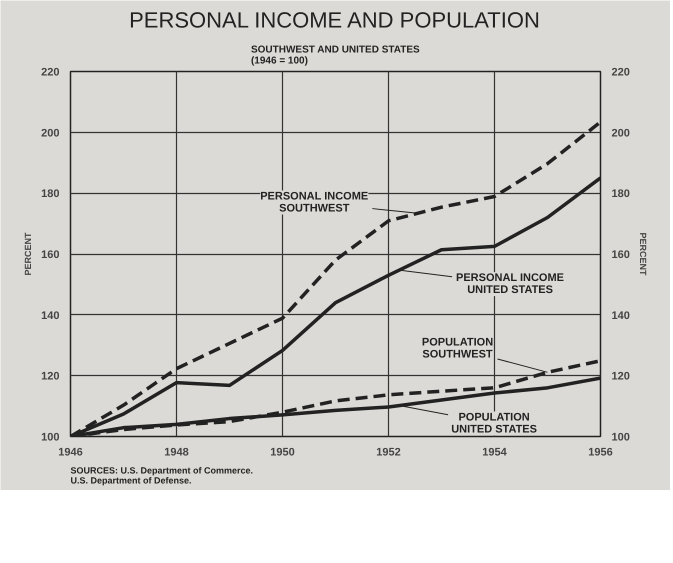  I want to click on x-tick-label: 1946, so click(70, 452).